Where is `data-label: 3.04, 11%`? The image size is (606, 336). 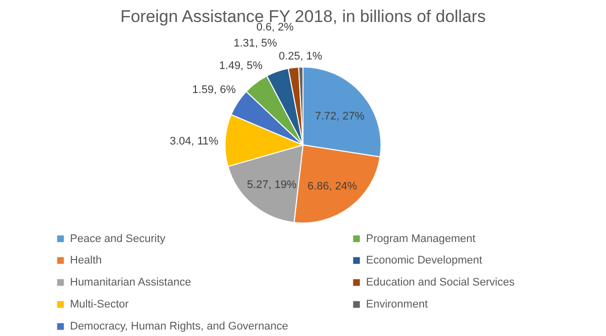
data-label: 3.04, 11% is located at coordinates (194, 141).